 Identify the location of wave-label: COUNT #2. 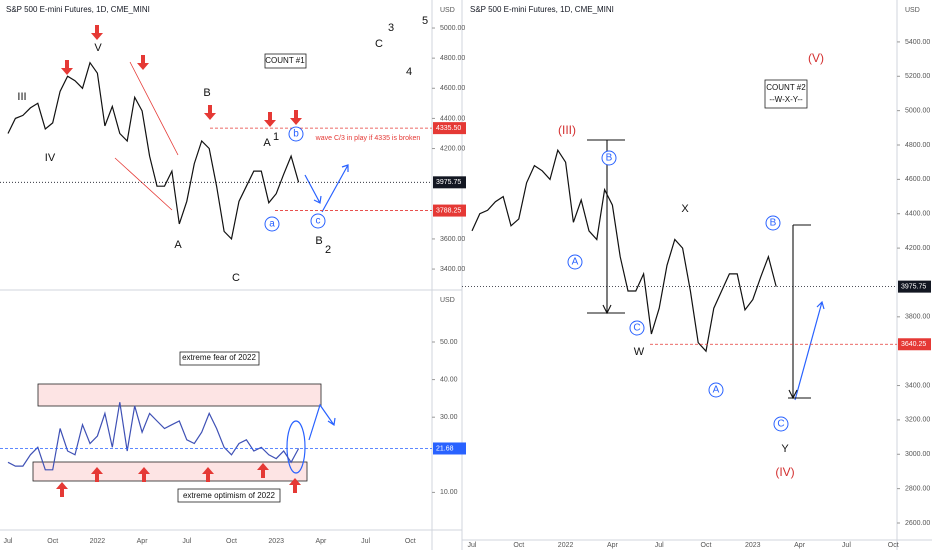
(786, 87).